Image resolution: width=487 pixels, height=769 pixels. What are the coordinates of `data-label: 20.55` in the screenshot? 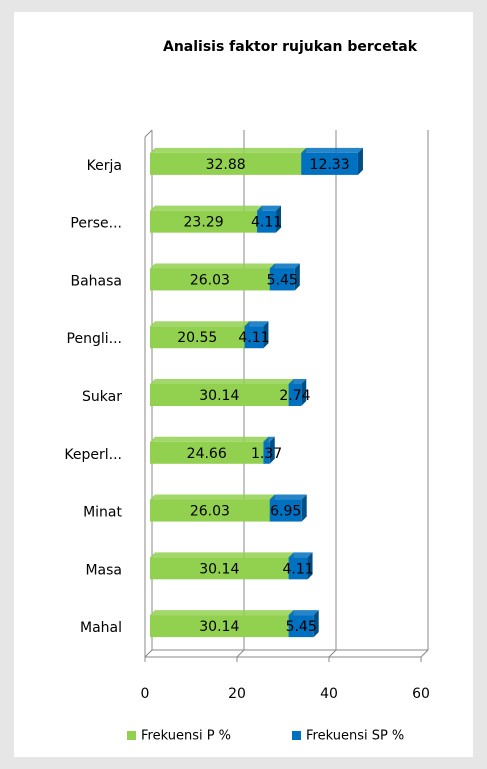 It's located at (197, 338).